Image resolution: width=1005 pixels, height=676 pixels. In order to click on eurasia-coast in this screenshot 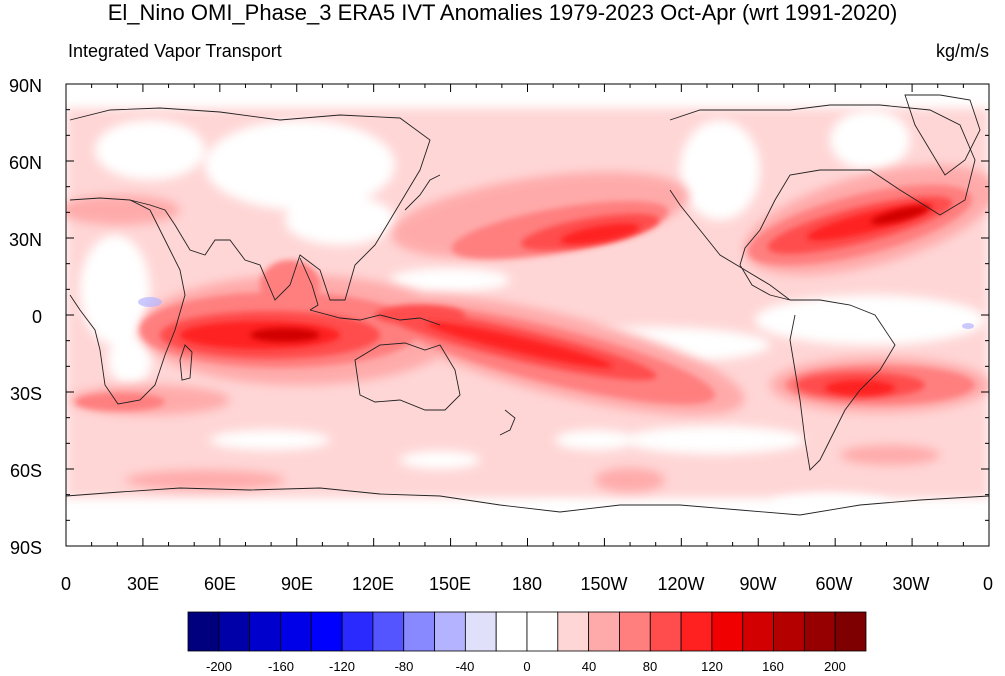, I will do `click(250, 204)`.